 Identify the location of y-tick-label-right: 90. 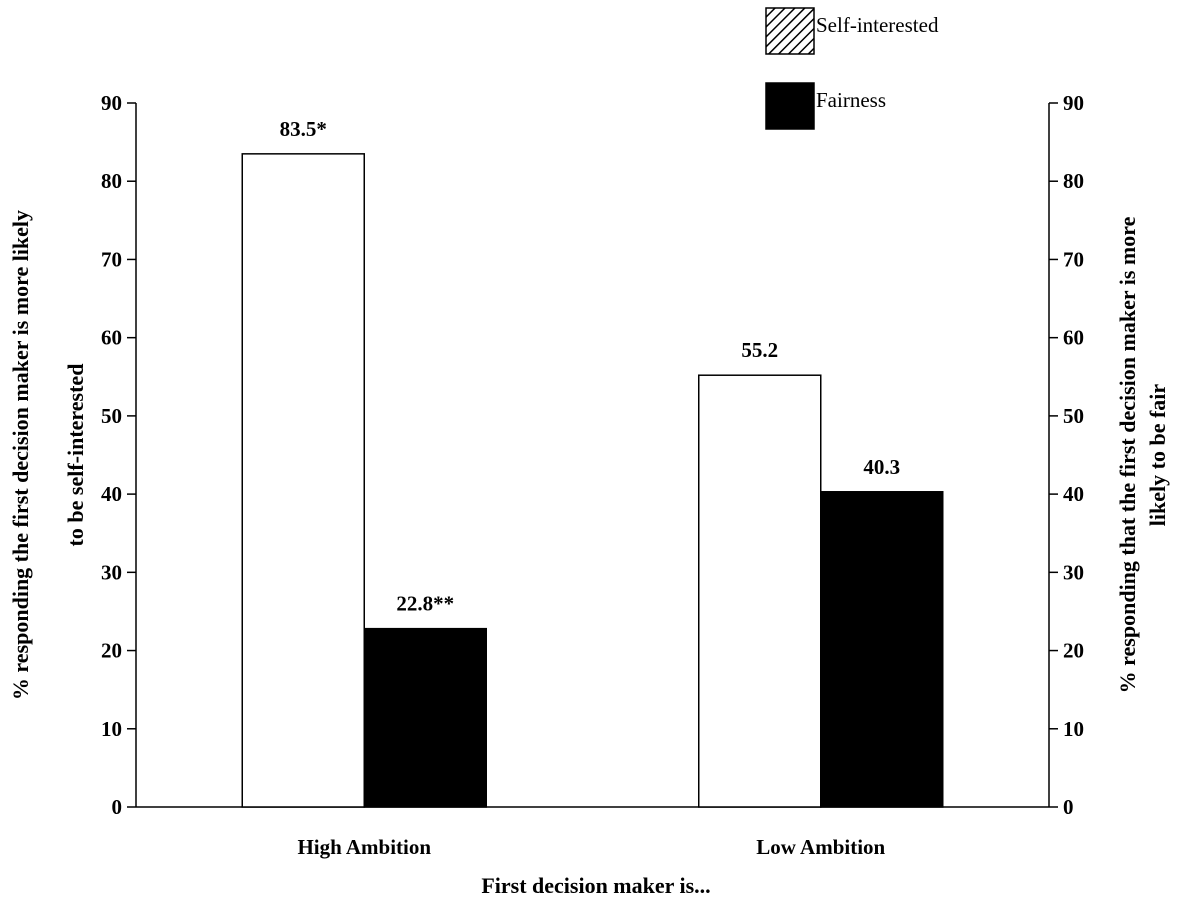
(1073, 103).